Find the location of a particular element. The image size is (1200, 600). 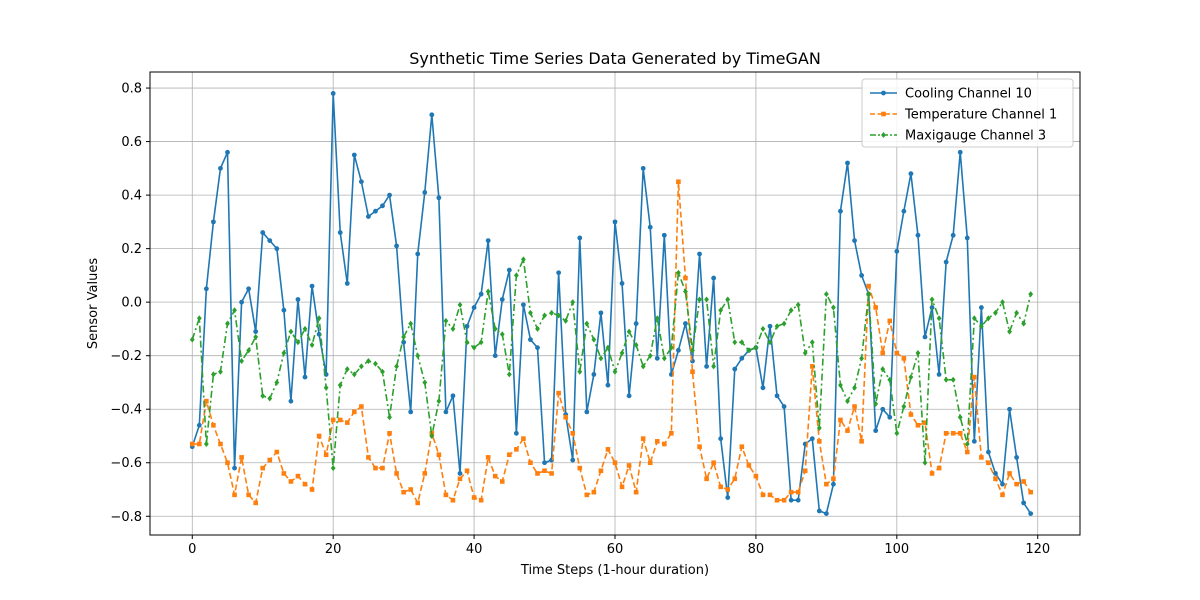

legend-label: Cooling Channel 10 is located at coordinates (968, 94).